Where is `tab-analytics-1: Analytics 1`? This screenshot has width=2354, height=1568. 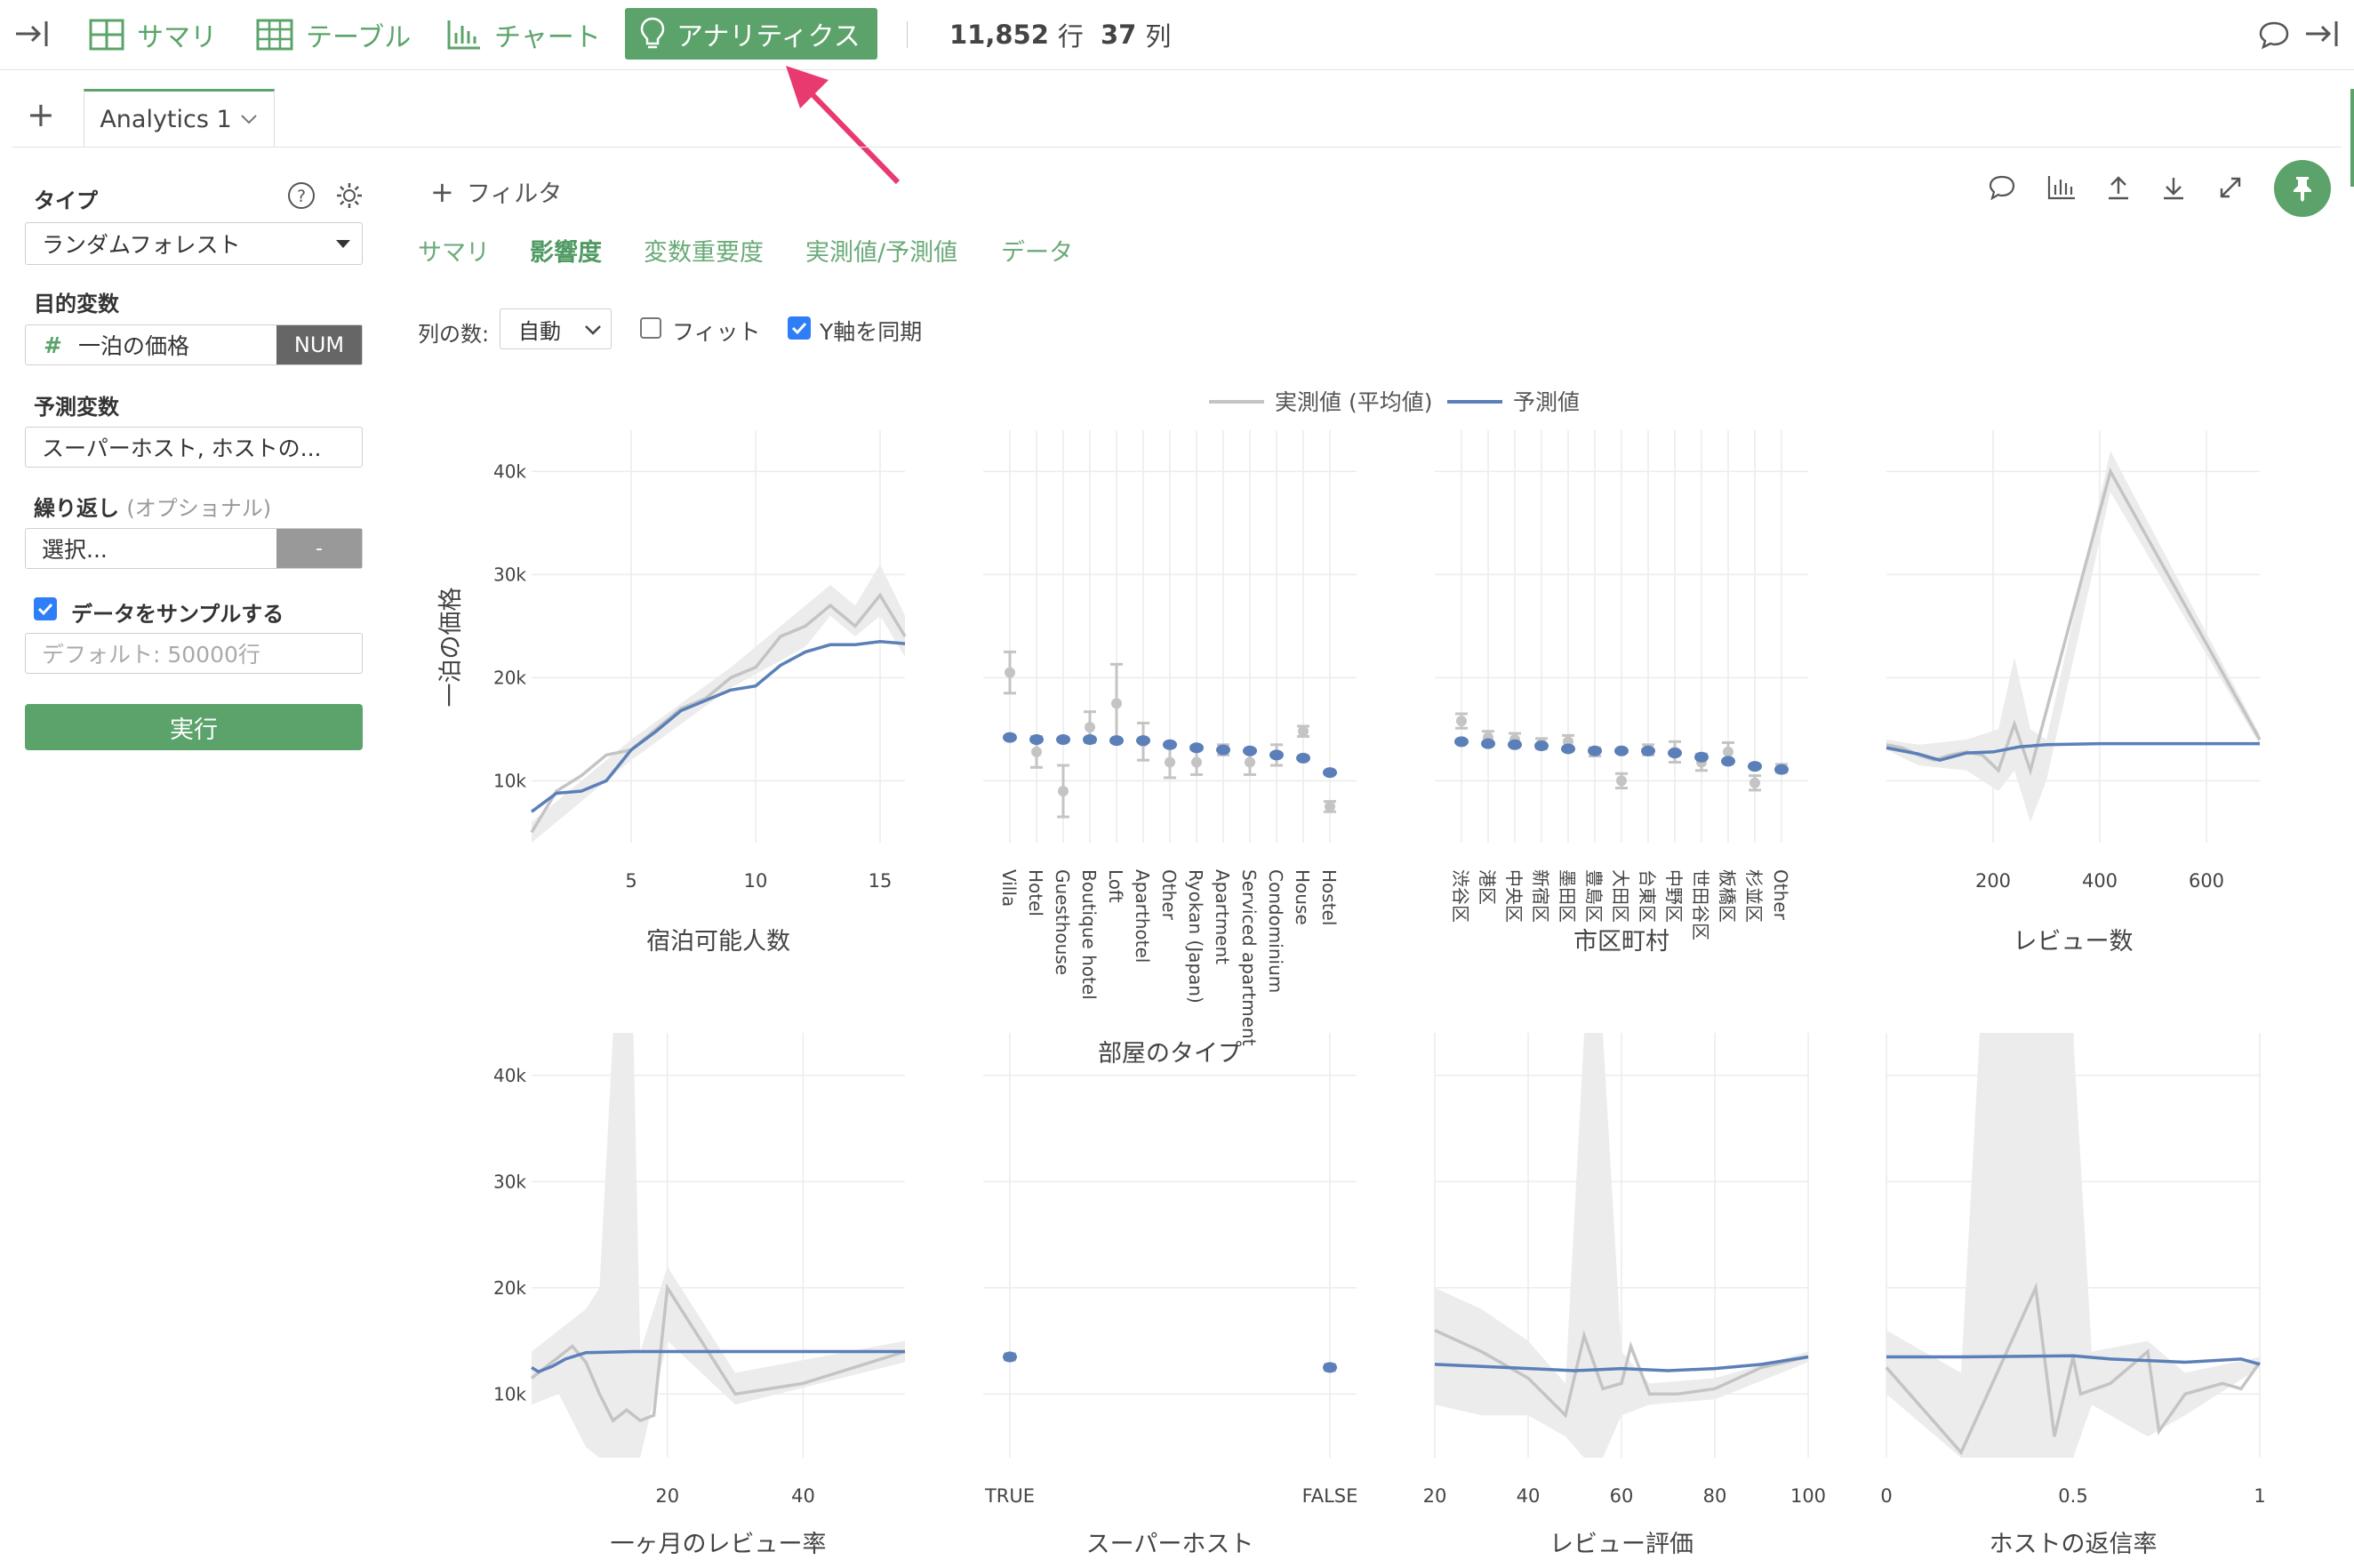 tab-analytics-1: Analytics 1 is located at coordinates (179, 118).